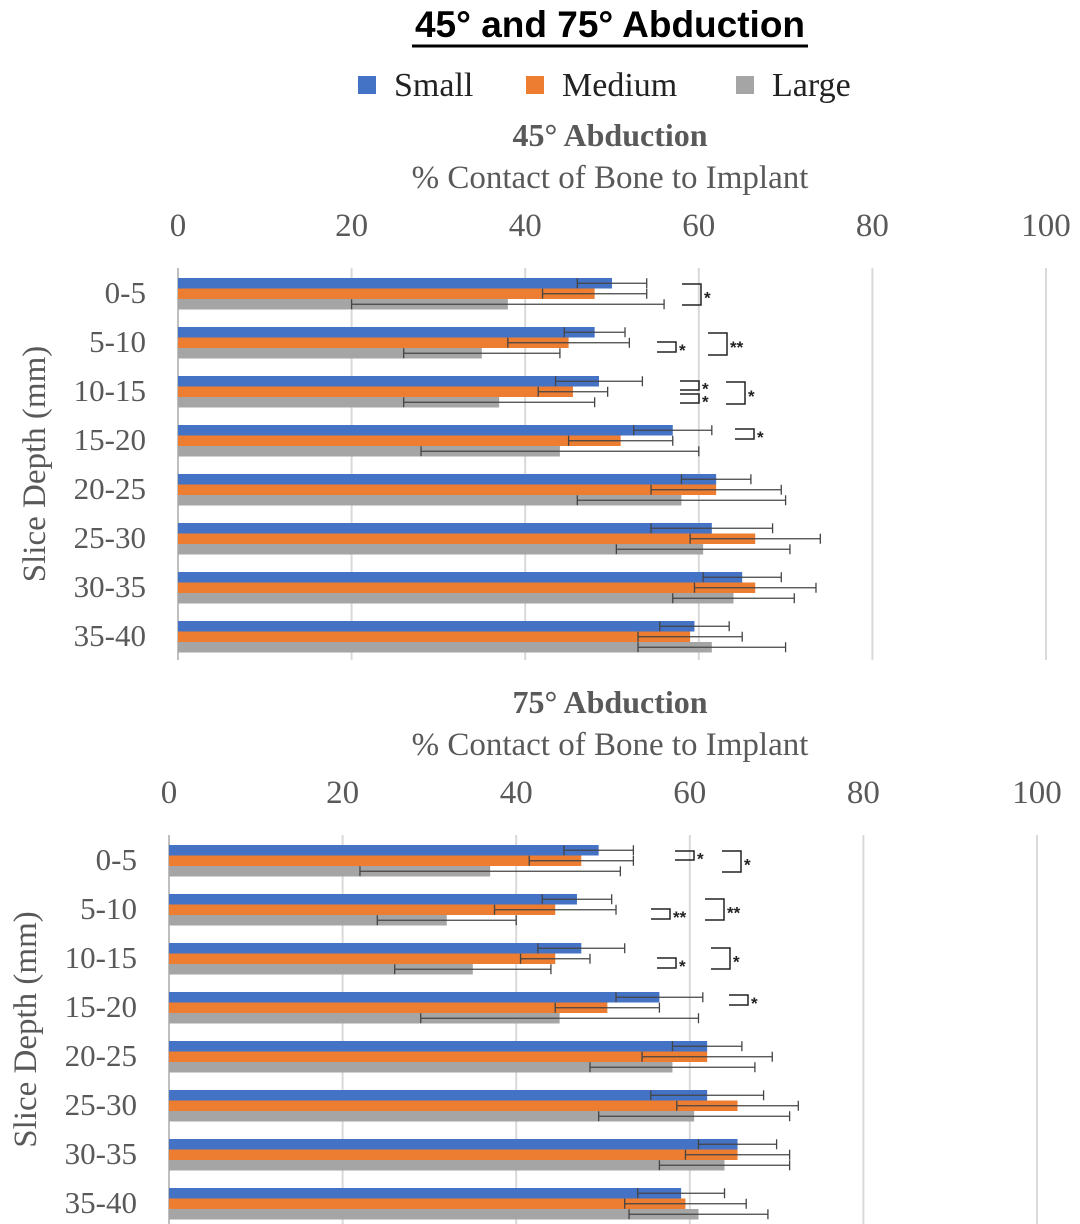 The width and height of the screenshot is (1080, 1224). Describe the element at coordinates (110, 439) in the screenshot. I see `category-label: 15-20` at that location.